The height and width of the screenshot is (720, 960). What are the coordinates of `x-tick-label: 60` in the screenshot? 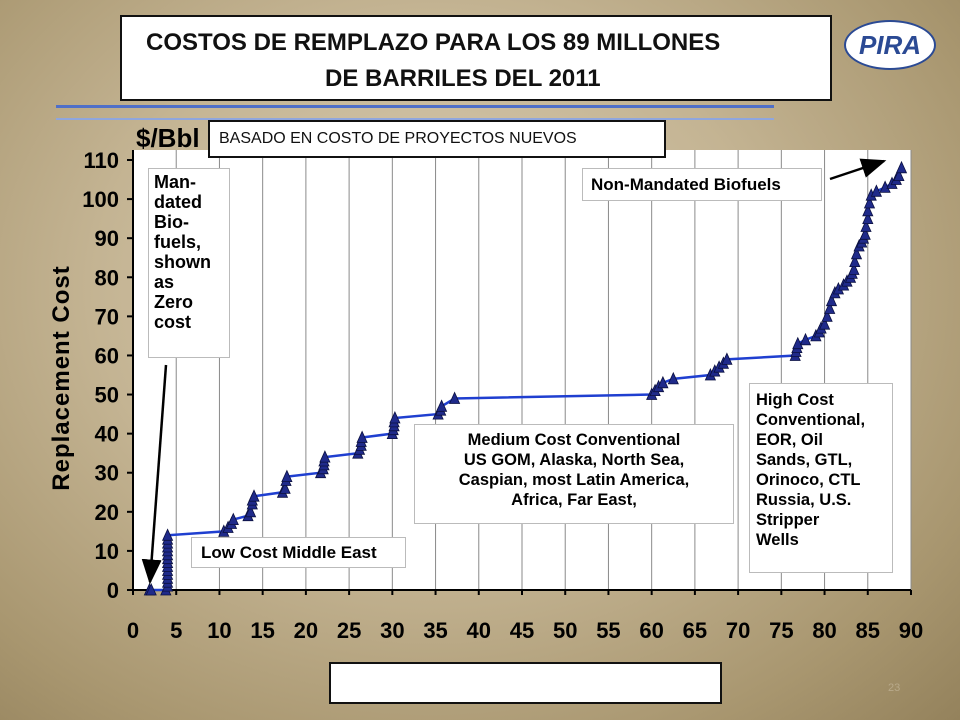 It's located at (651, 630).